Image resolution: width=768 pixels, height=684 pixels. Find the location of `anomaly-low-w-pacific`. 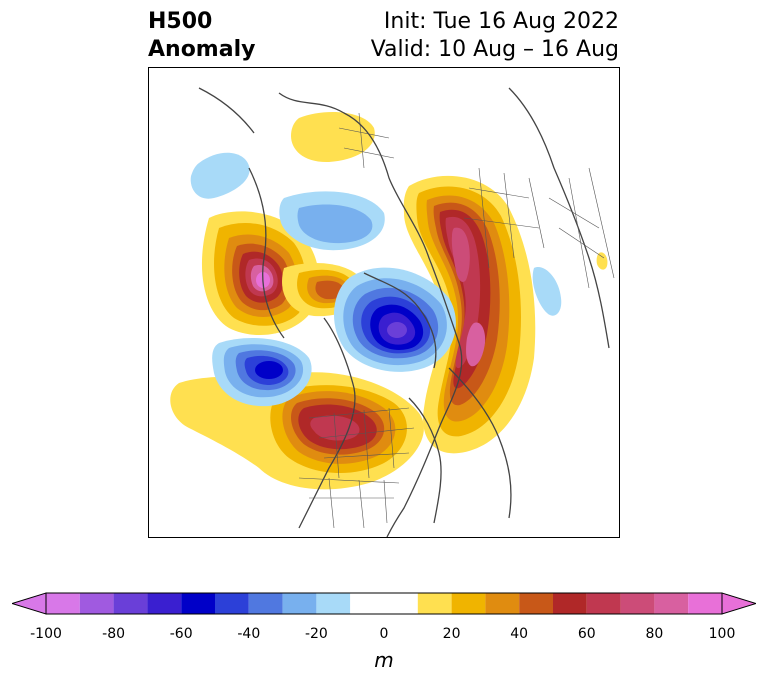

anomaly-low-w-pacific is located at coordinates (220, 175).